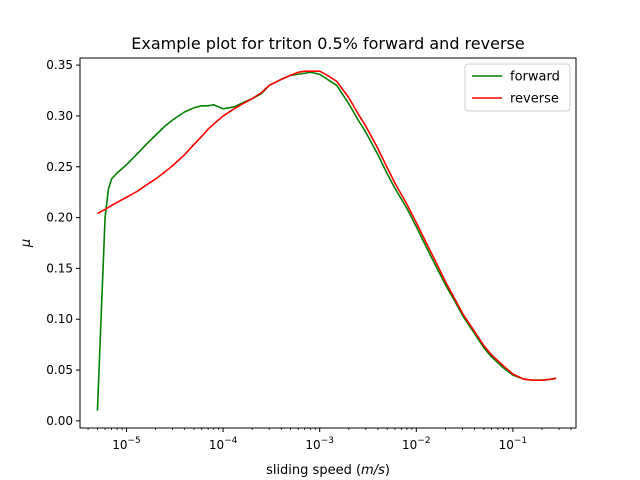 The image size is (640, 480). What do you see at coordinates (535, 77) in the screenshot?
I see `legend-label-forward: forward` at bounding box center [535, 77].